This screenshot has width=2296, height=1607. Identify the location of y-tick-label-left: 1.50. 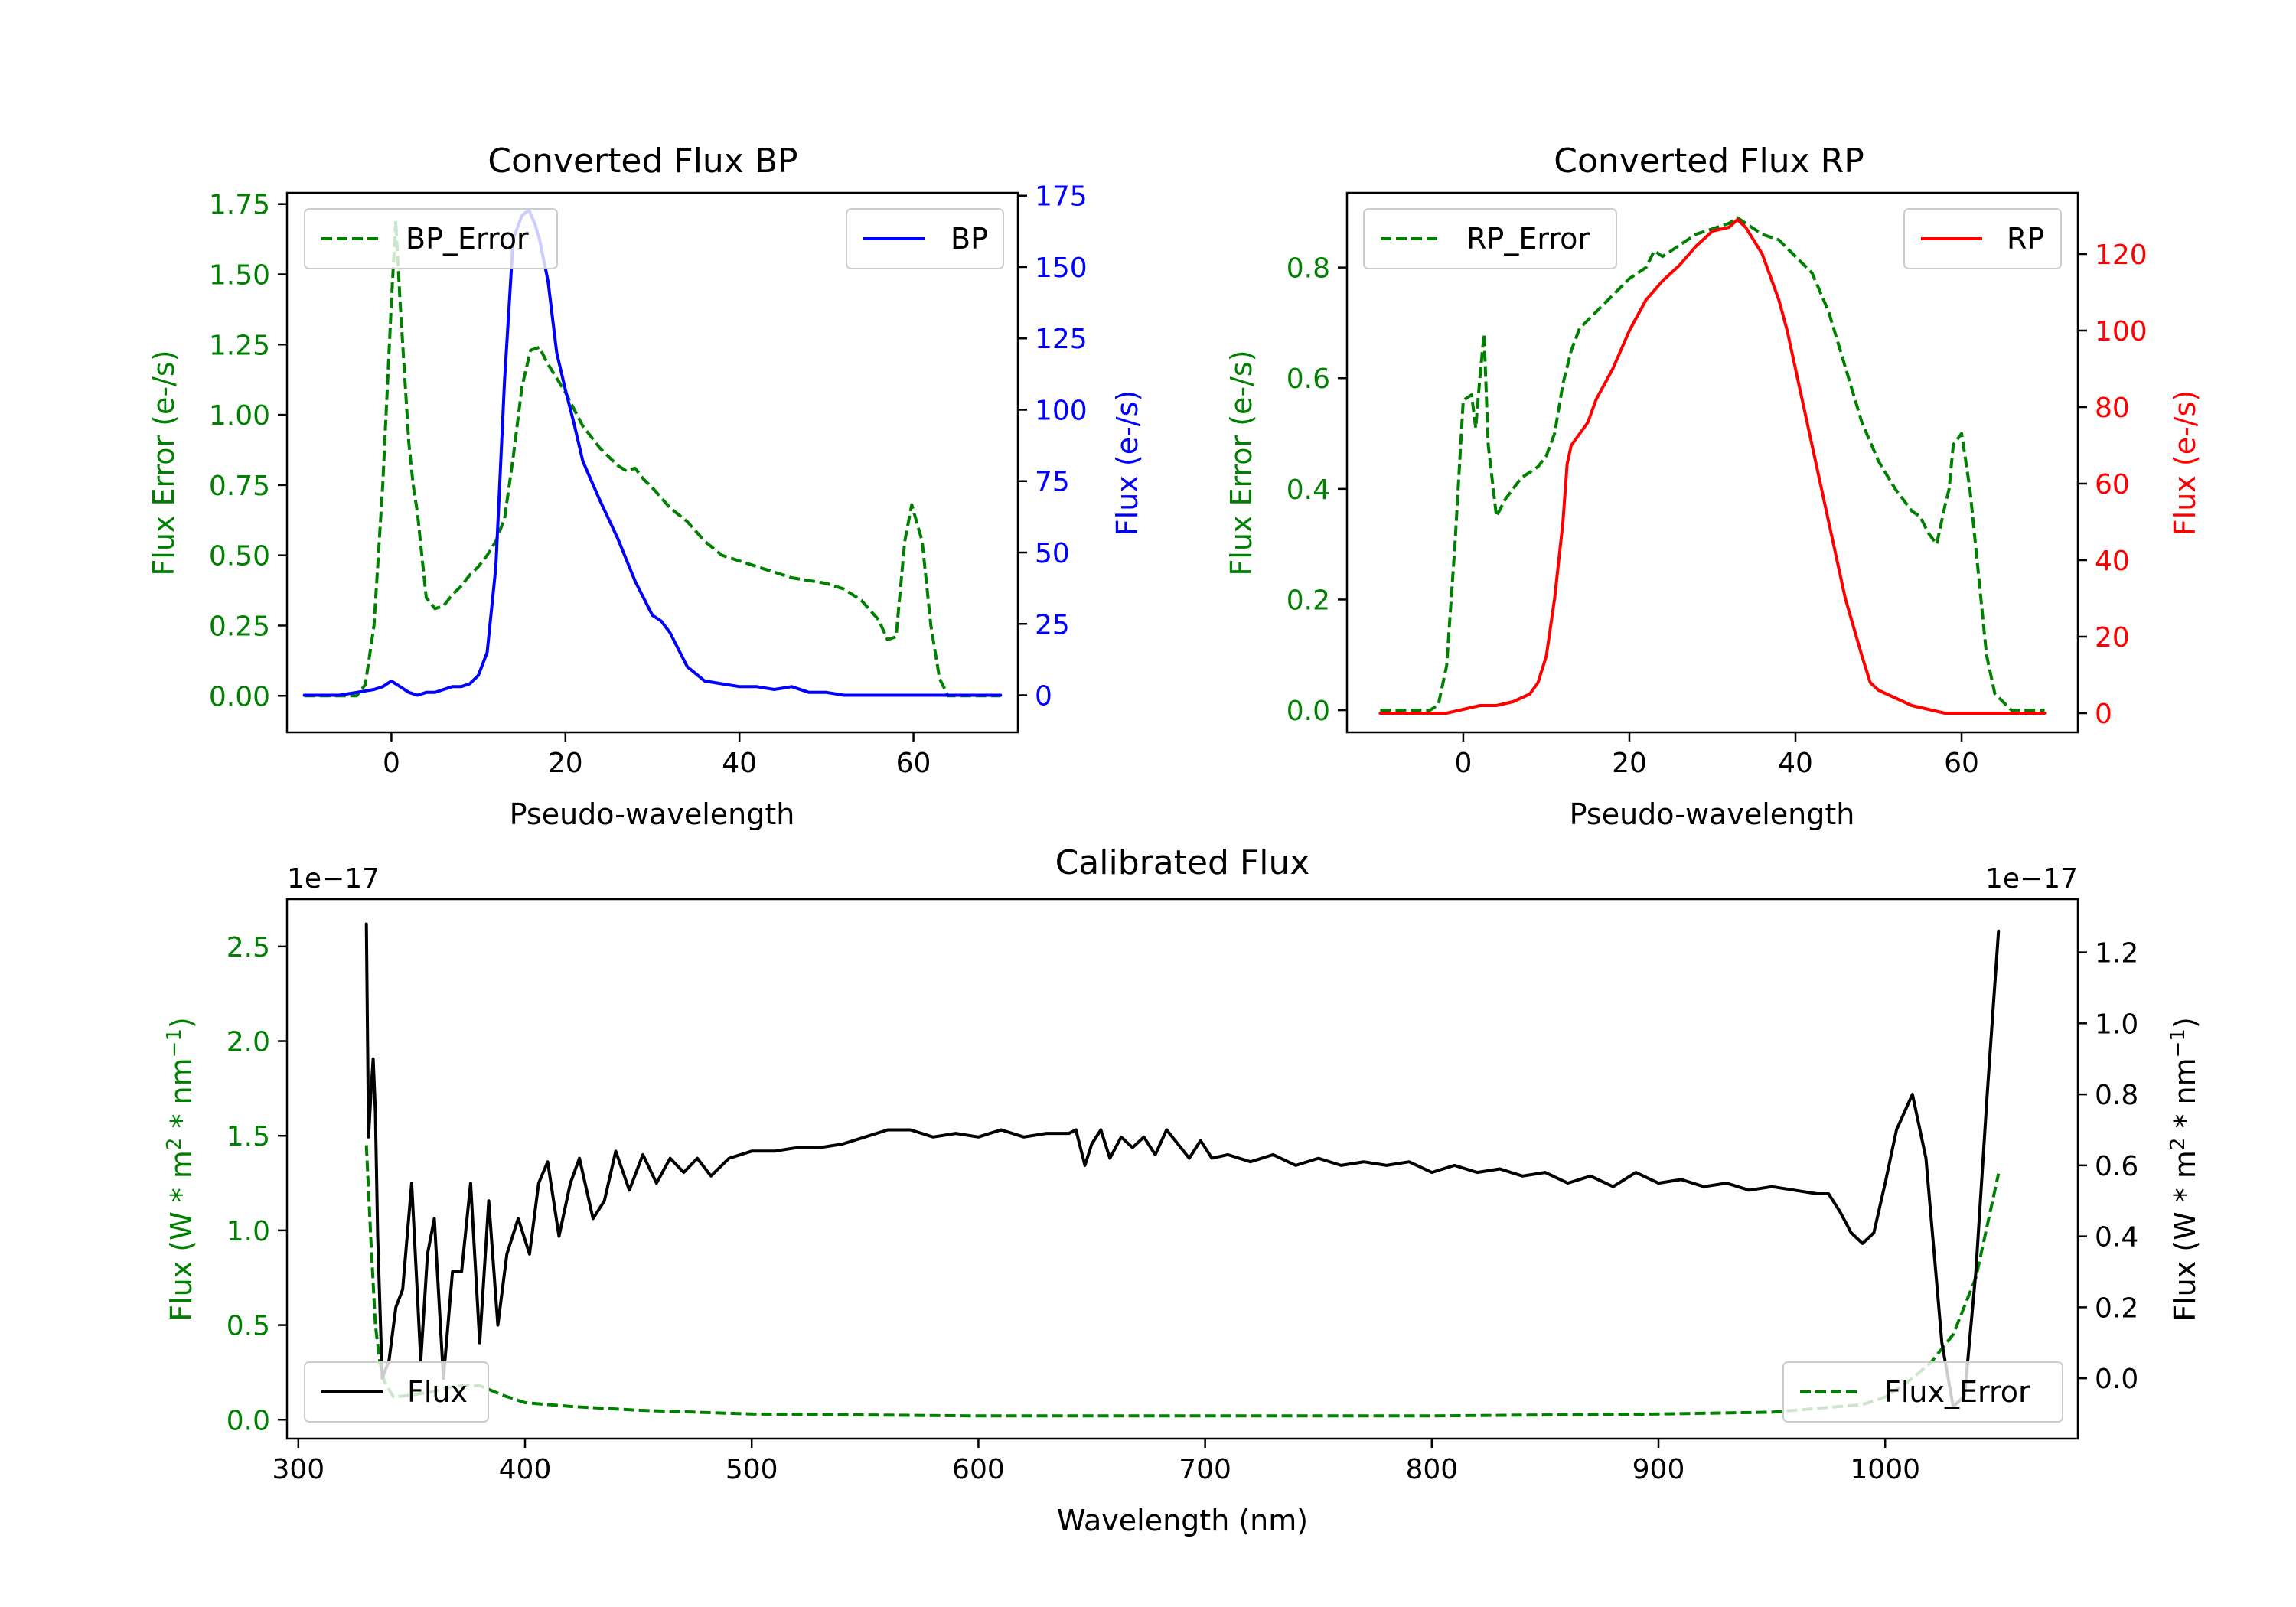
(239, 275).